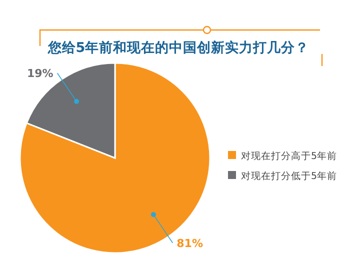  Describe the element at coordinates (289, 176) in the screenshot. I see `legend-label: 对现在打分低于5年前` at that location.